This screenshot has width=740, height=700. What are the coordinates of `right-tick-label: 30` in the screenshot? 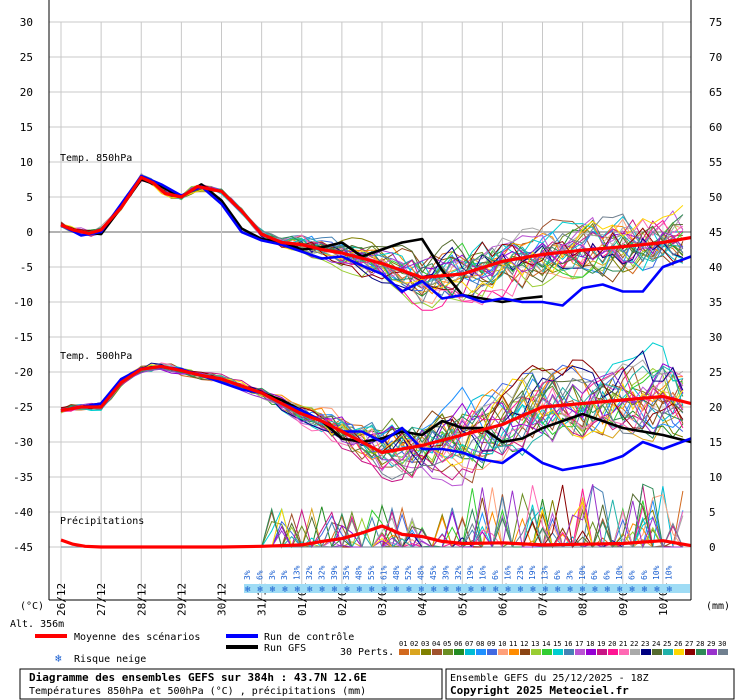 It's located at (715, 337).